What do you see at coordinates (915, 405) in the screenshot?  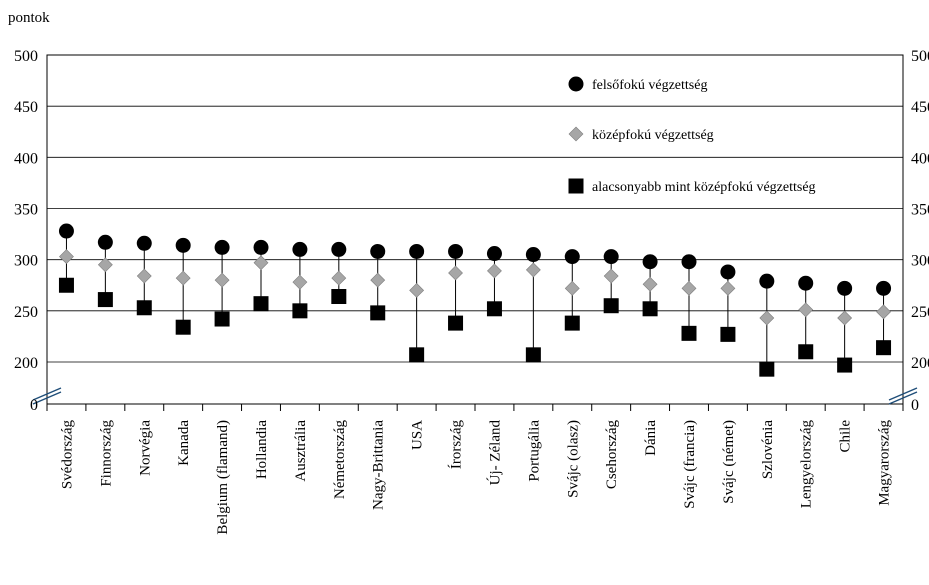 I see `y-tick-right-0: 0` at bounding box center [915, 405].